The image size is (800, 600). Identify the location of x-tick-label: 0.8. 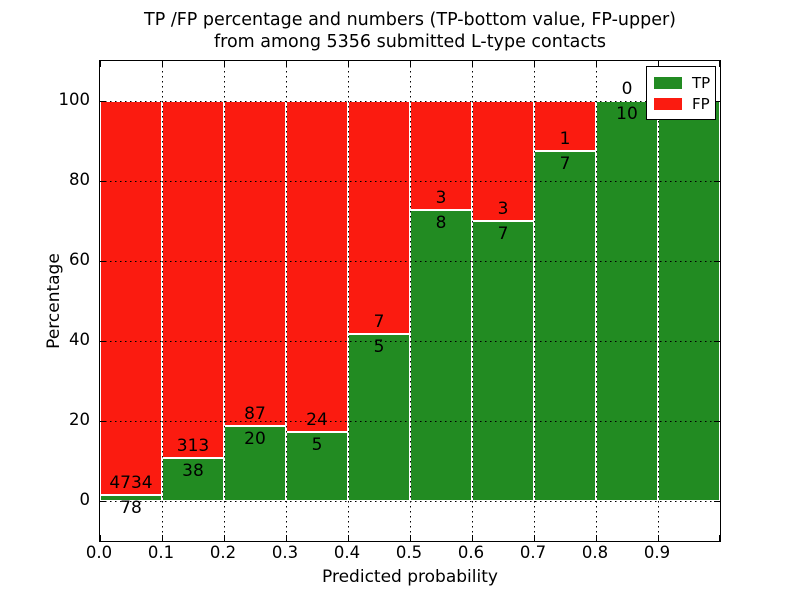
(595, 552).